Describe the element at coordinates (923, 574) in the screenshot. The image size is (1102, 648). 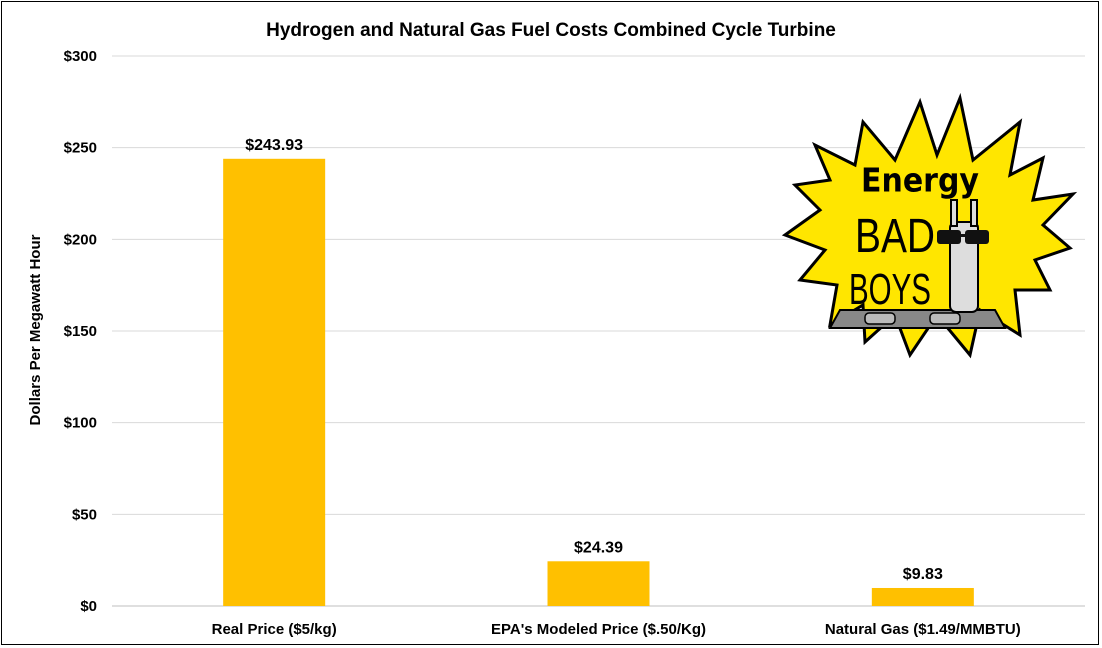
I see `data-label: $9.83` at that location.